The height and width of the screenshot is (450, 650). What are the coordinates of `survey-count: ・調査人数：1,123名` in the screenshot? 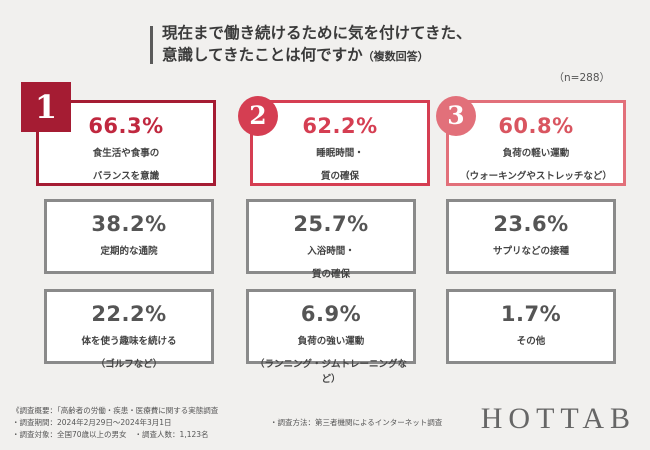 It's located at (171, 434).